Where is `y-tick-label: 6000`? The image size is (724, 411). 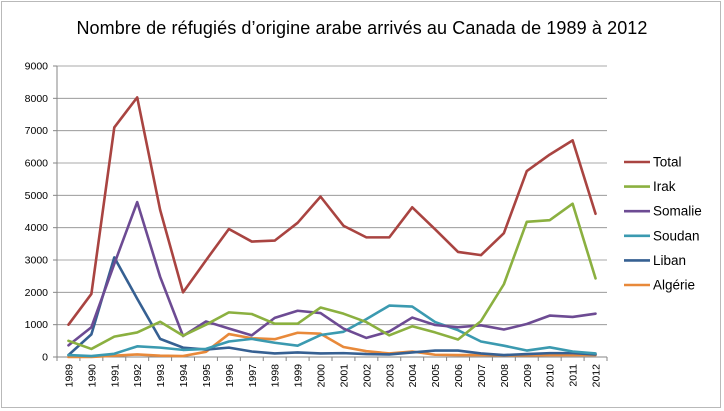 y-tick-label: 6000 is located at coordinates (37, 164).